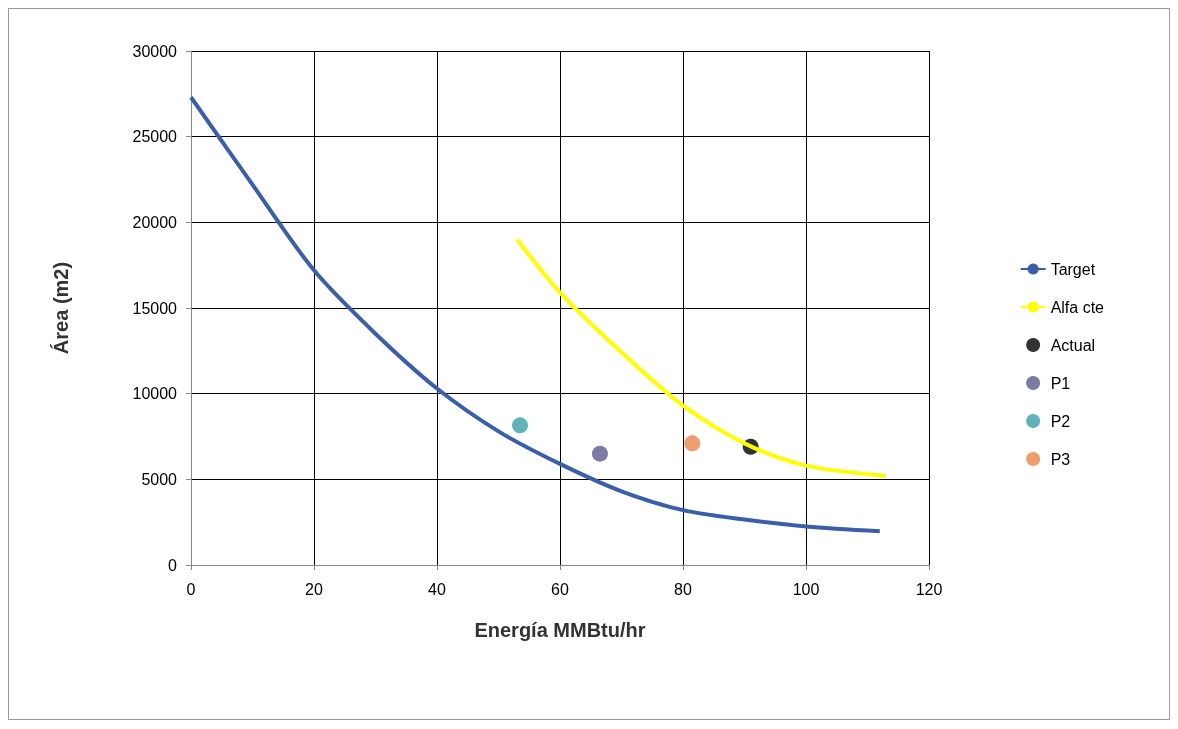 Image resolution: width=1178 pixels, height=729 pixels. I want to click on x-tick-label: 120, so click(929, 589).